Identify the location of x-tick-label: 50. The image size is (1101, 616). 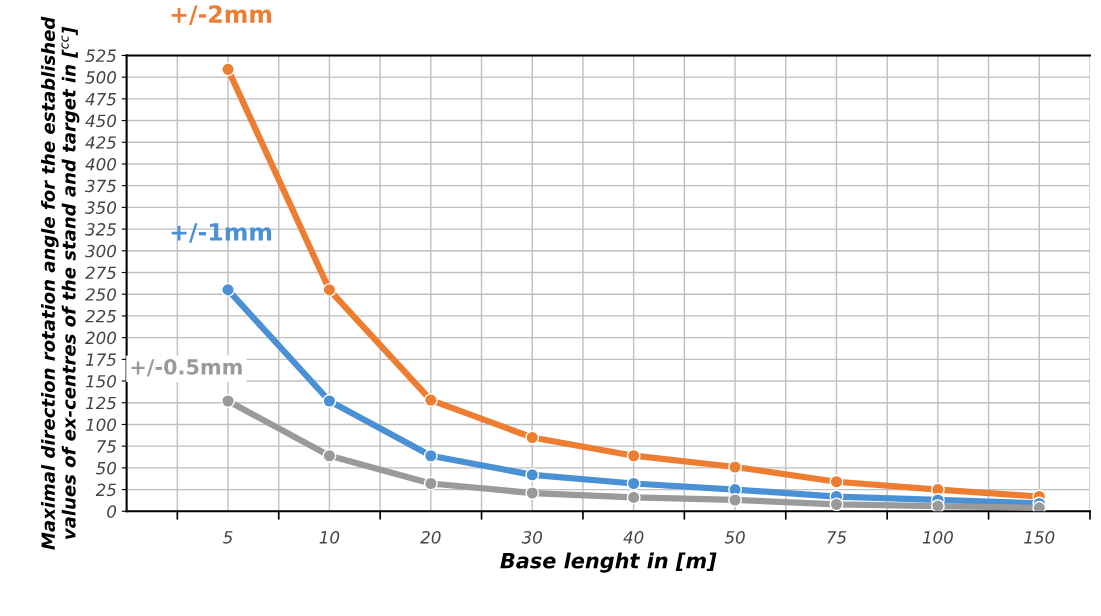
(734, 537).